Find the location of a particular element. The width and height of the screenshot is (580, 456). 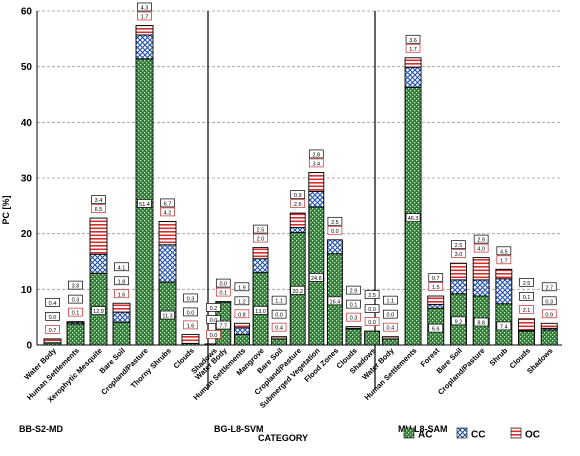

data-label-ac: 8.8 is located at coordinates (481, 324).